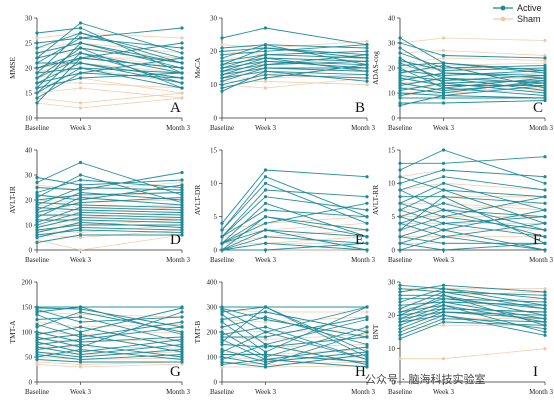 The image size is (554, 400). I want to click on panel-letter: G, so click(175, 372).